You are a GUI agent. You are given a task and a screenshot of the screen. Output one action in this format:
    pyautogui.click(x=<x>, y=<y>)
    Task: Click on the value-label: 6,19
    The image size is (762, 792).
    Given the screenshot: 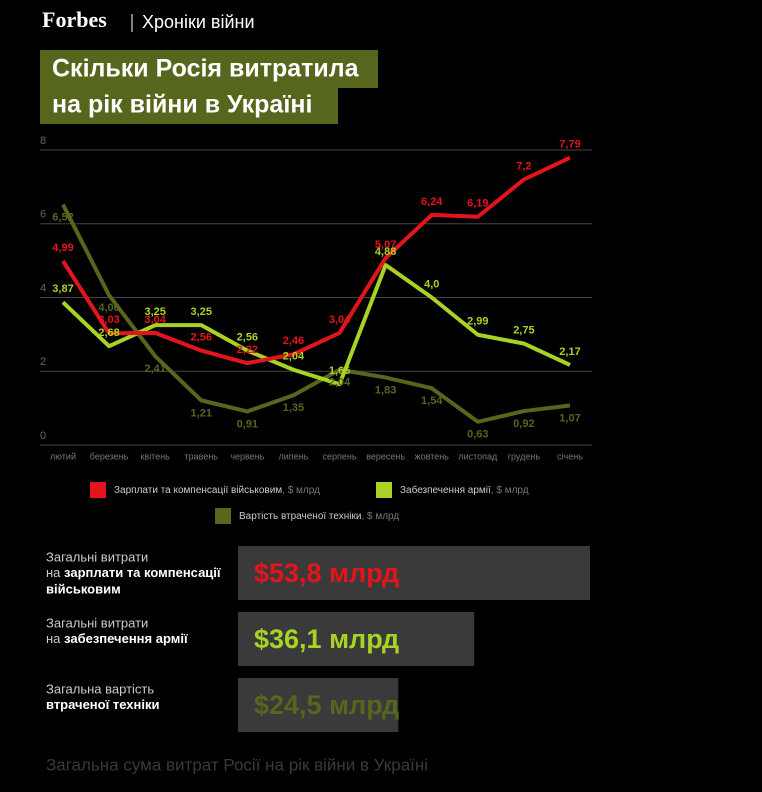 What is the action you would take?
    pyautogui.click(x=477, y=204)
    